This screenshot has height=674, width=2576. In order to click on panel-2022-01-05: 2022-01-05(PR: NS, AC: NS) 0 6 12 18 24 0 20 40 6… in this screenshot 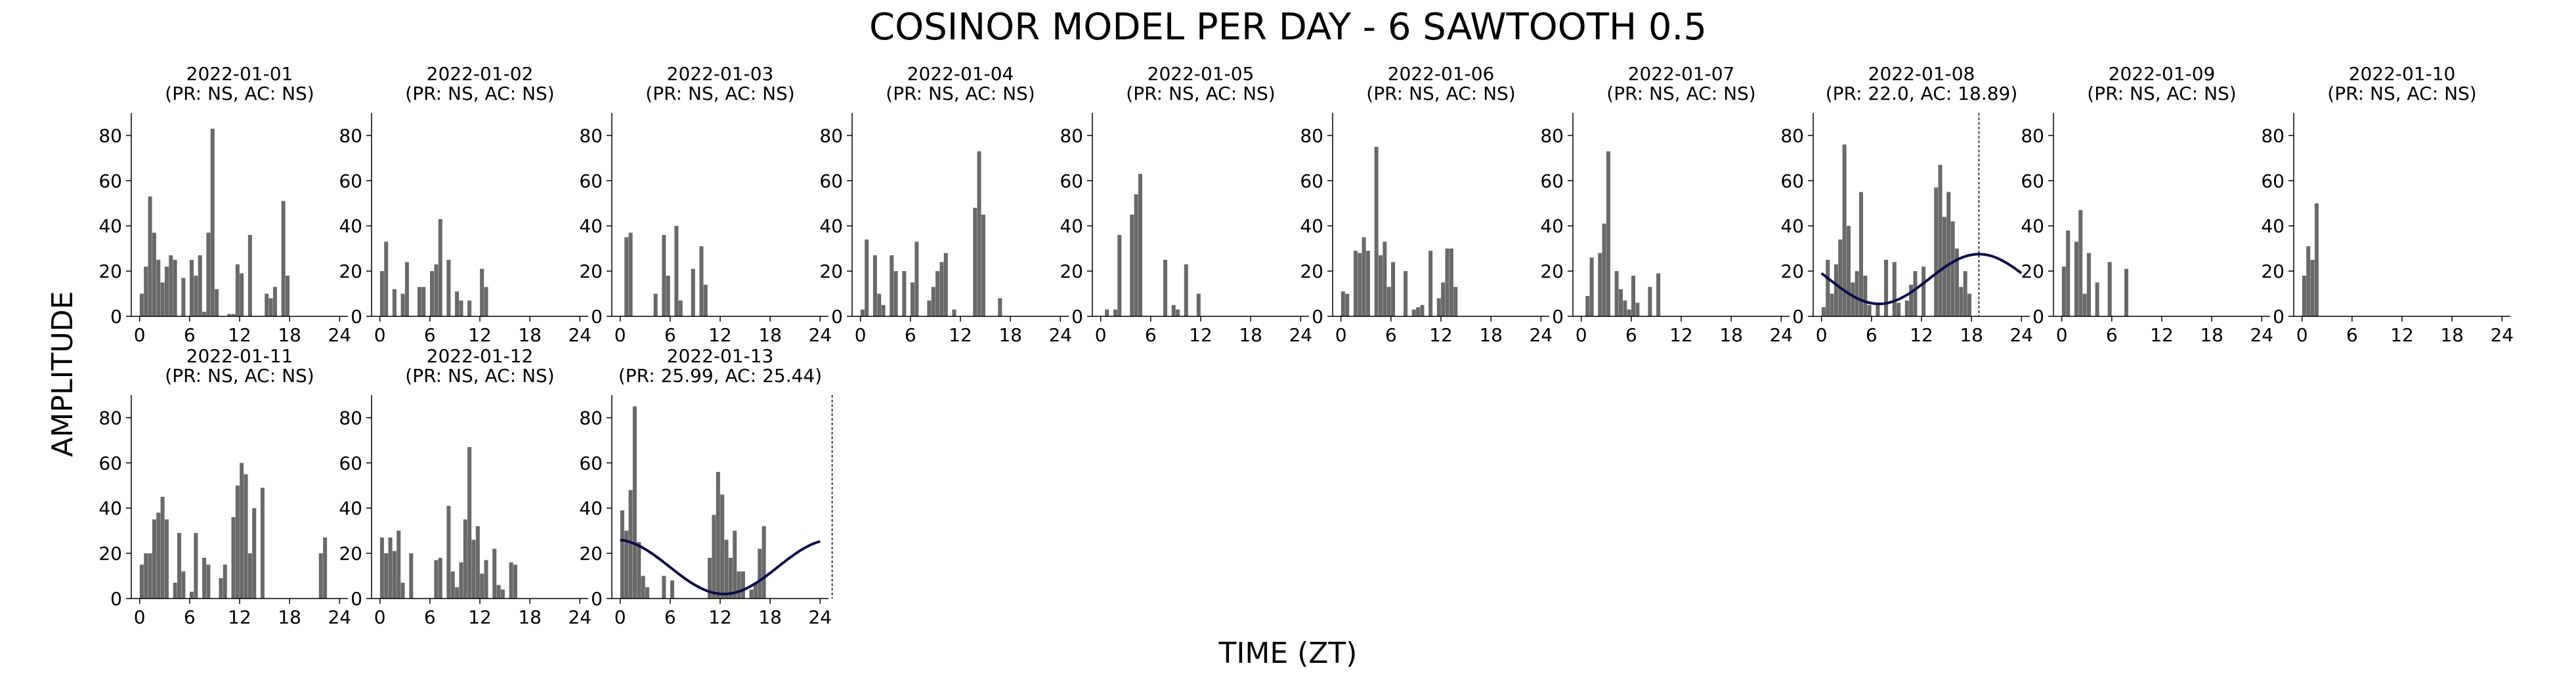, I will do `click(1186, 204)`.